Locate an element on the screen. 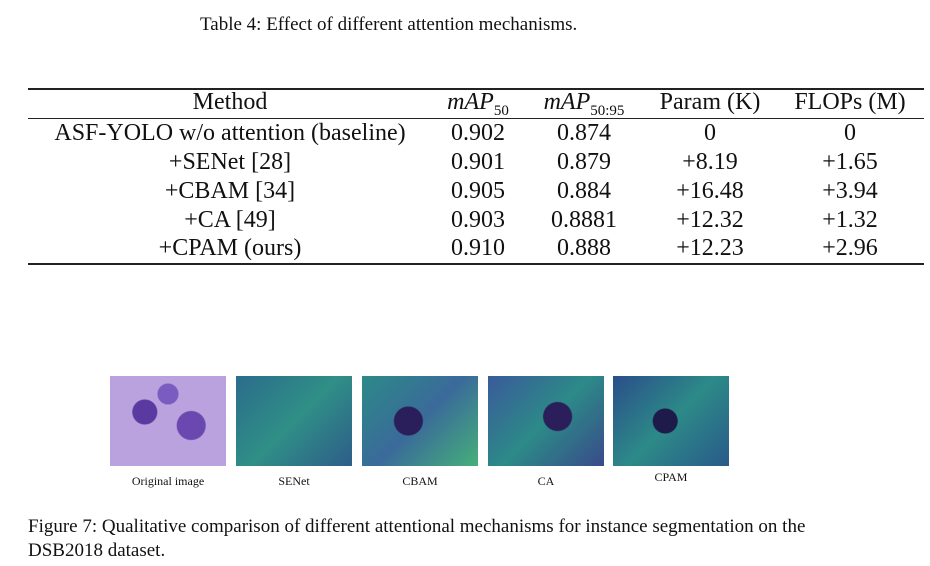 The height and width of the screenshot is (566, 930). table-cell: +3.94 is located at coordinates (850, 191).